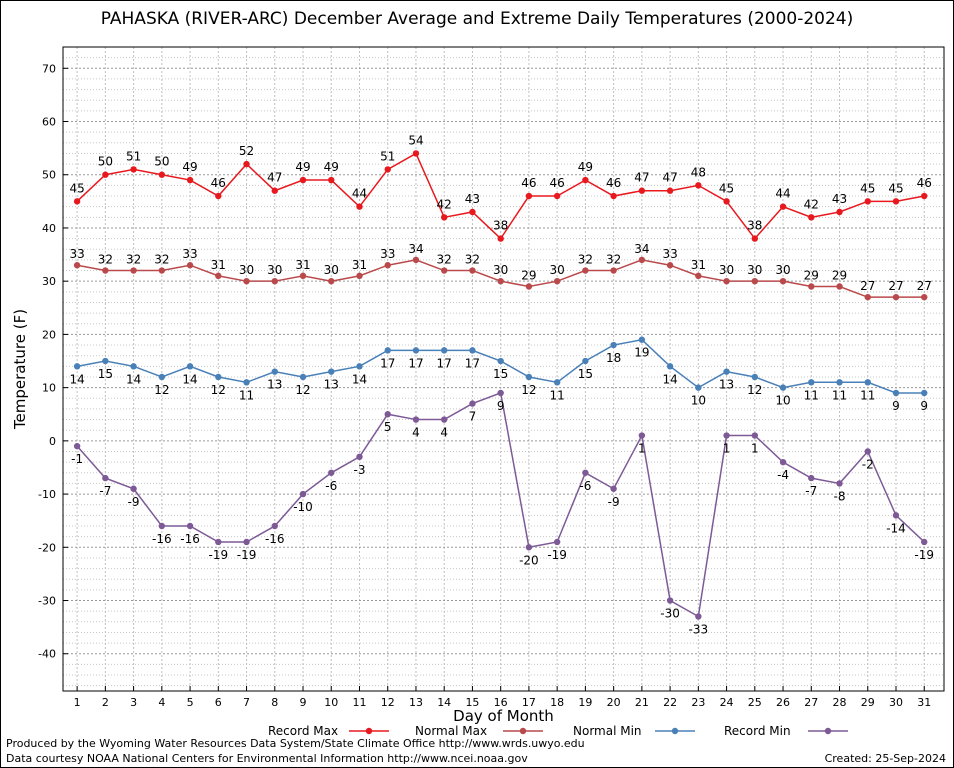 Image resolution: width=954 pixels, height=768 pixels. What do you see at coordinates (444, 702) in the screenshot?
I see `x-tick-label: 14` at bounding box center [444, 702].